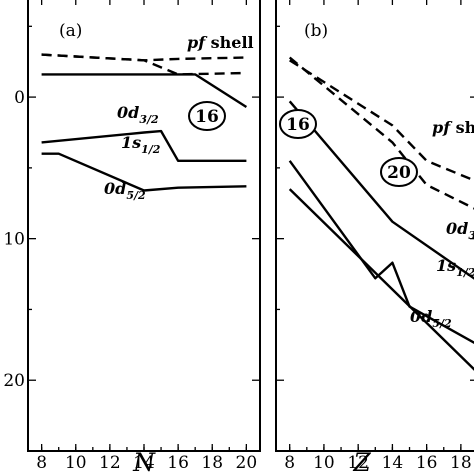 This screenshot has width=474, height=474. What do you see at coordinates (247, 463) in the screenshot?
I see `x-tick-label: 20` at bounding box center [247, 463].